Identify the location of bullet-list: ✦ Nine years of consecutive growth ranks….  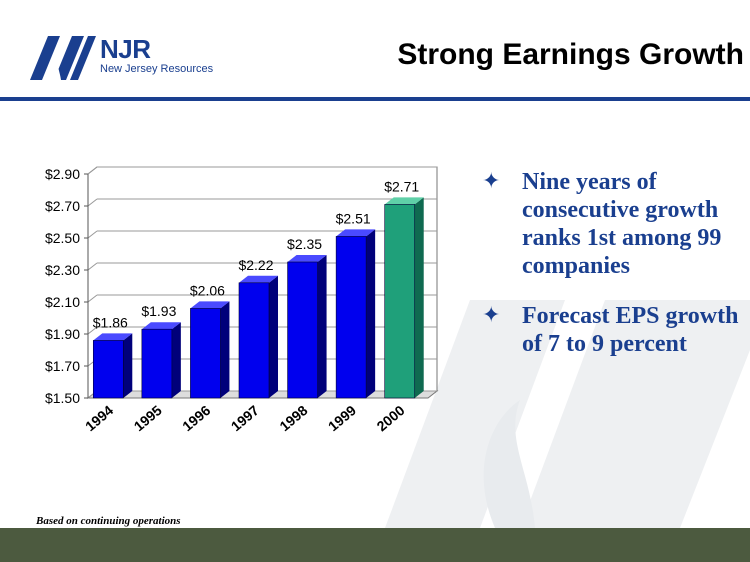
(612, 274).